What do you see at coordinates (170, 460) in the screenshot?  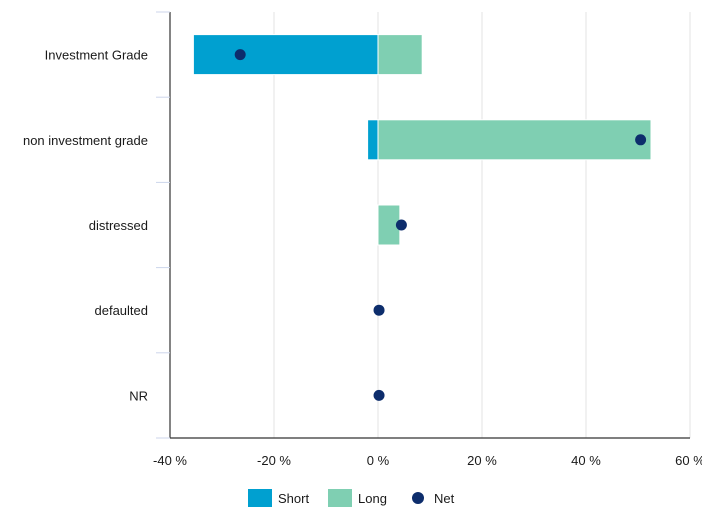 I see `x-tick-label: -40 %` at bounding box center [170, 460].